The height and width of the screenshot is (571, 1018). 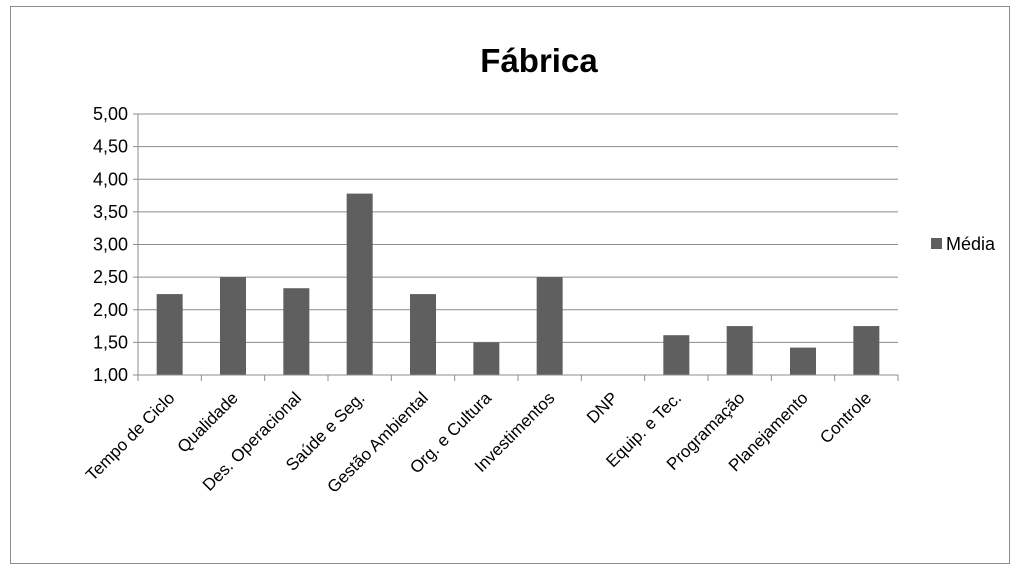 What do you see at coordinates (539, 60) in the screenshot?
I see `chart-title: Fábrica` at bounding box center [539, 60].